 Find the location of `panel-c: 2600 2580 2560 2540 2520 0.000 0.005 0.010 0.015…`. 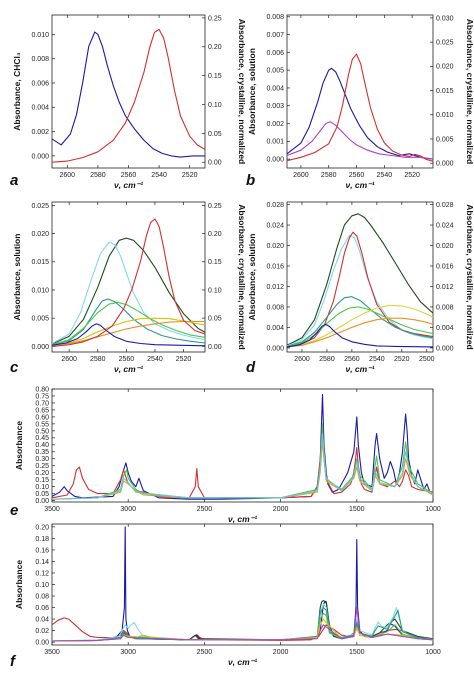

panel-c: 2600 2580 2560 2540 2520 0.000 0.005 0.010 0.015… is located at coordinates (128, 288).